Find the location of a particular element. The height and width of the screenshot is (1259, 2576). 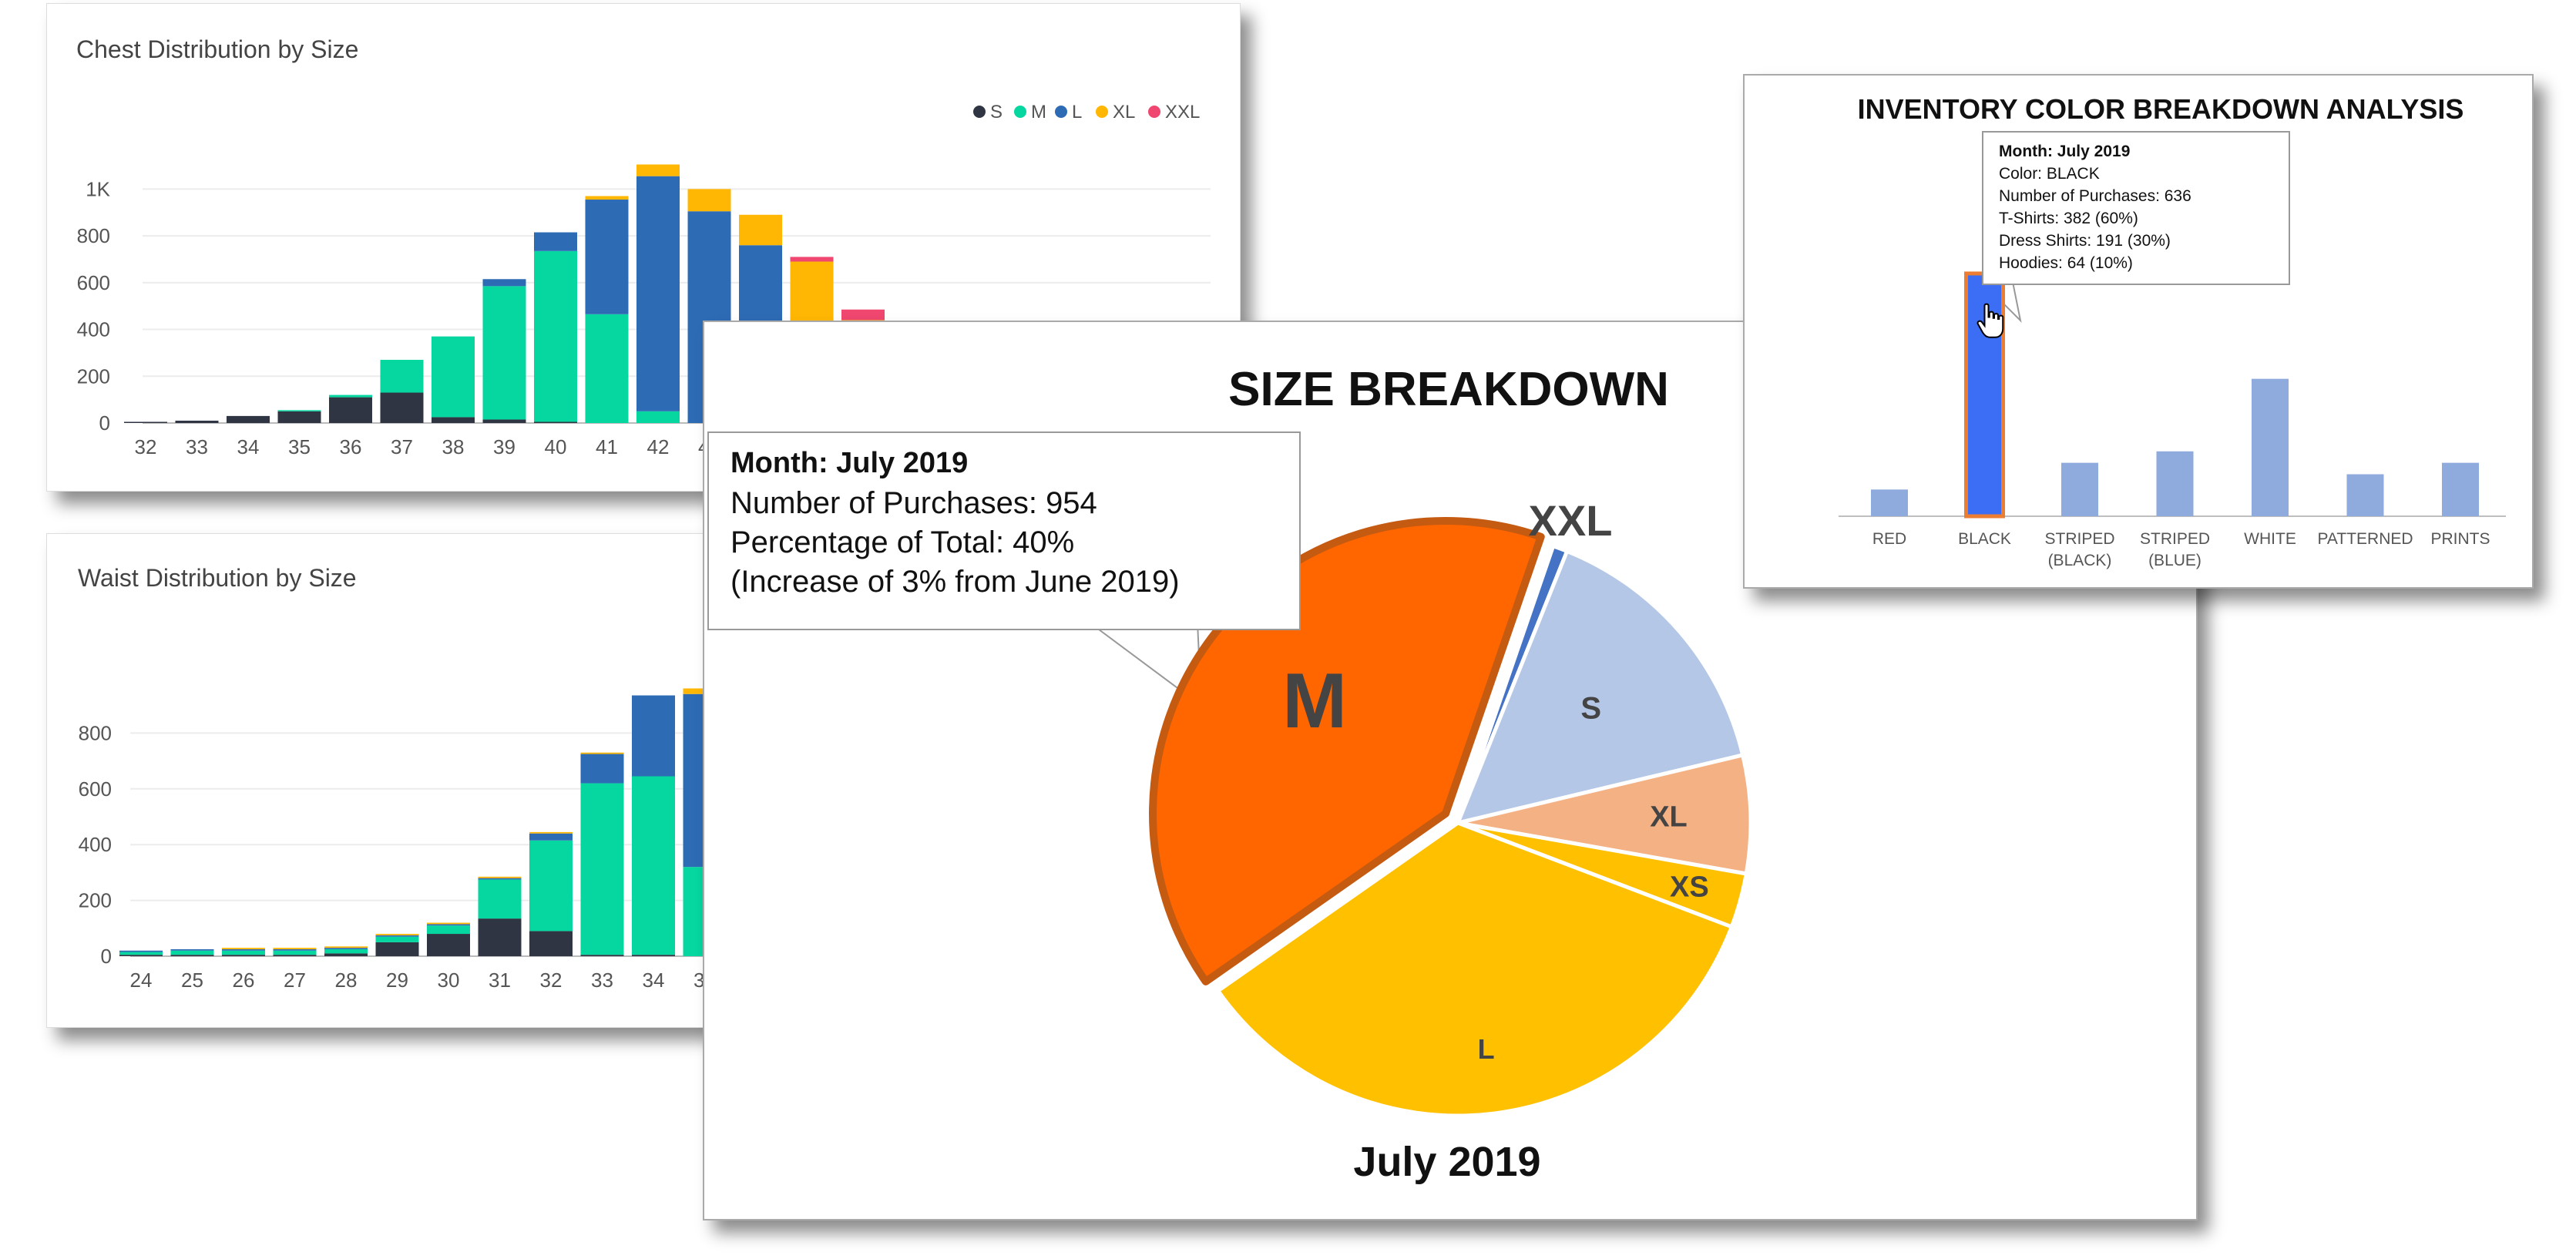

inventory-x-tick-label: PATTERNED is located at coordinates (2365, 539).